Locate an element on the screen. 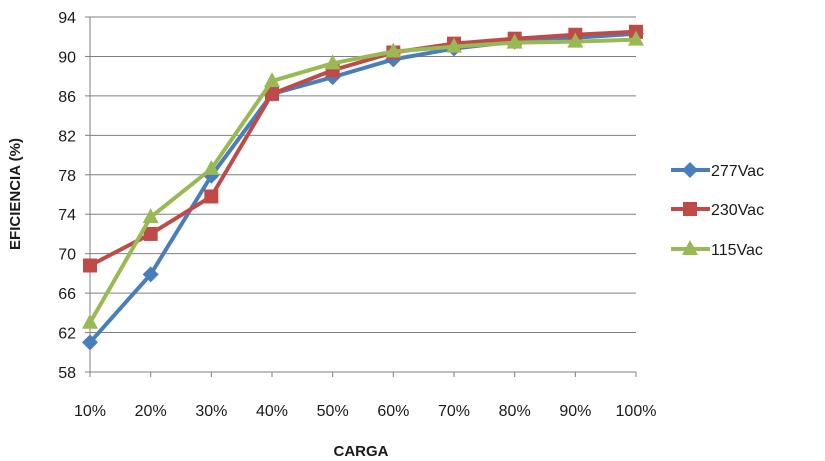  y-tick-label: 66 is located at coordinates (67, 294).